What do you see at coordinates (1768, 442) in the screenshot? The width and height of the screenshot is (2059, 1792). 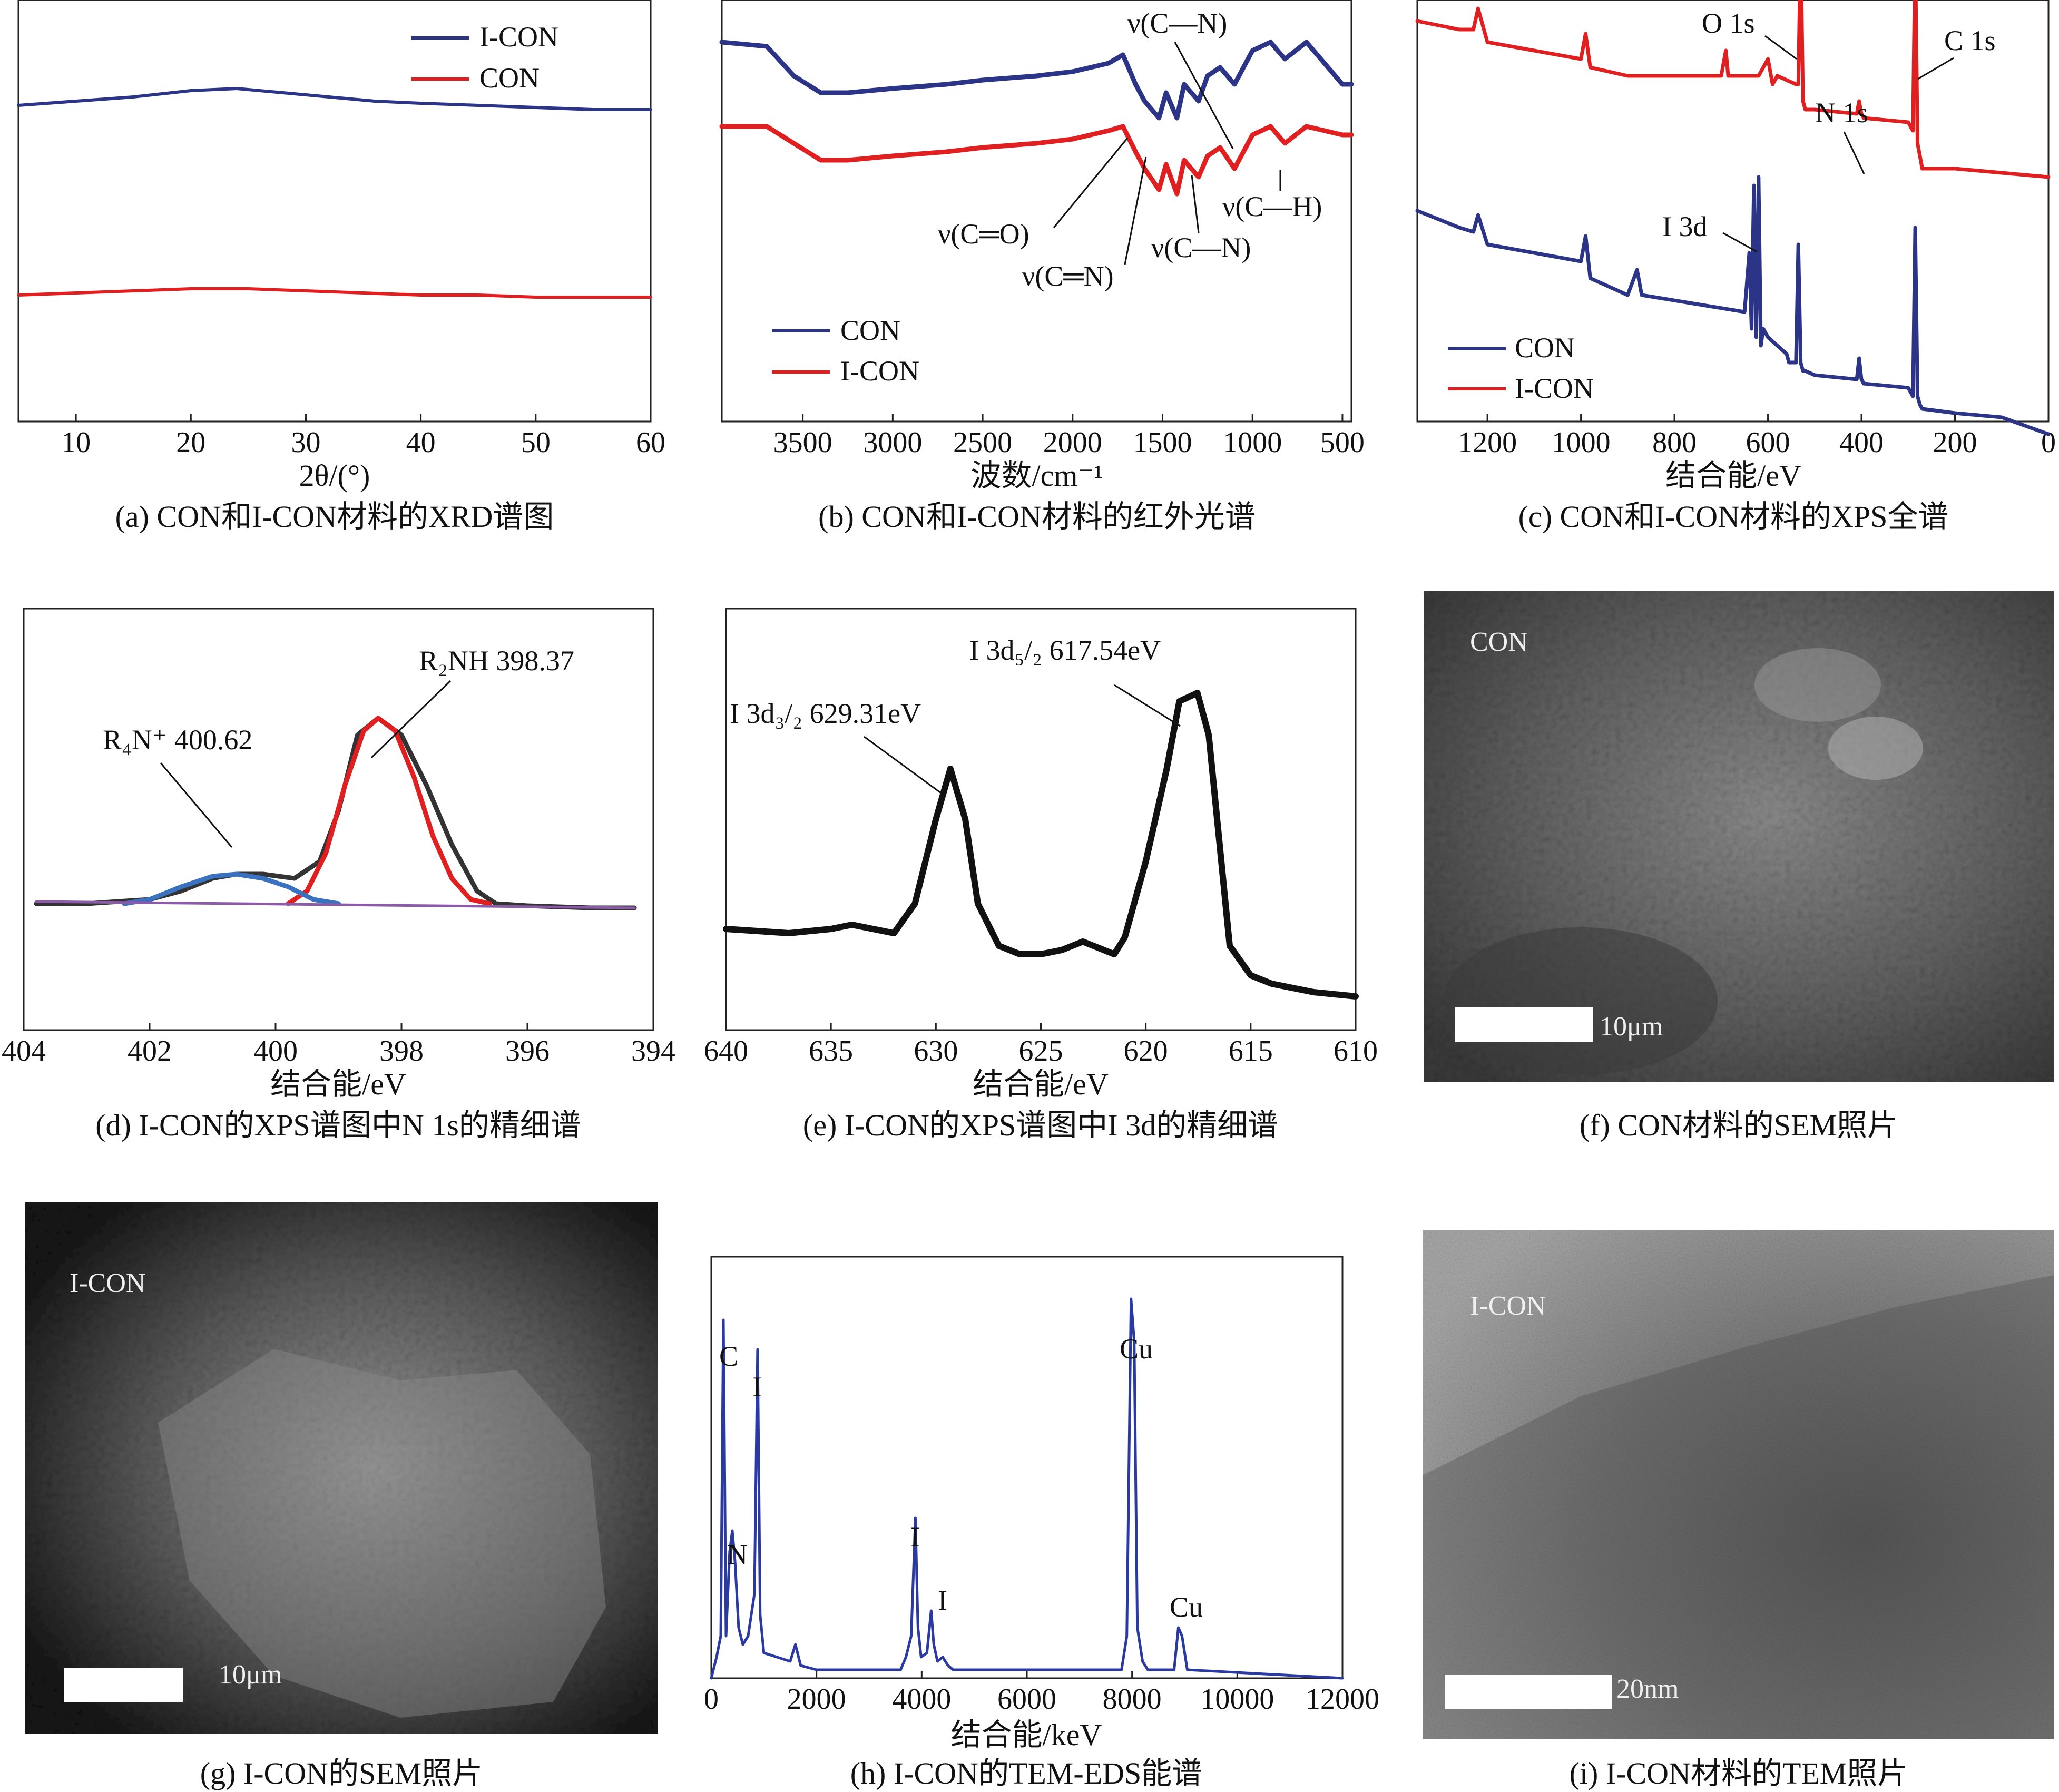 I see `x-tick-label: 600` at bounding box center [1768, 442].